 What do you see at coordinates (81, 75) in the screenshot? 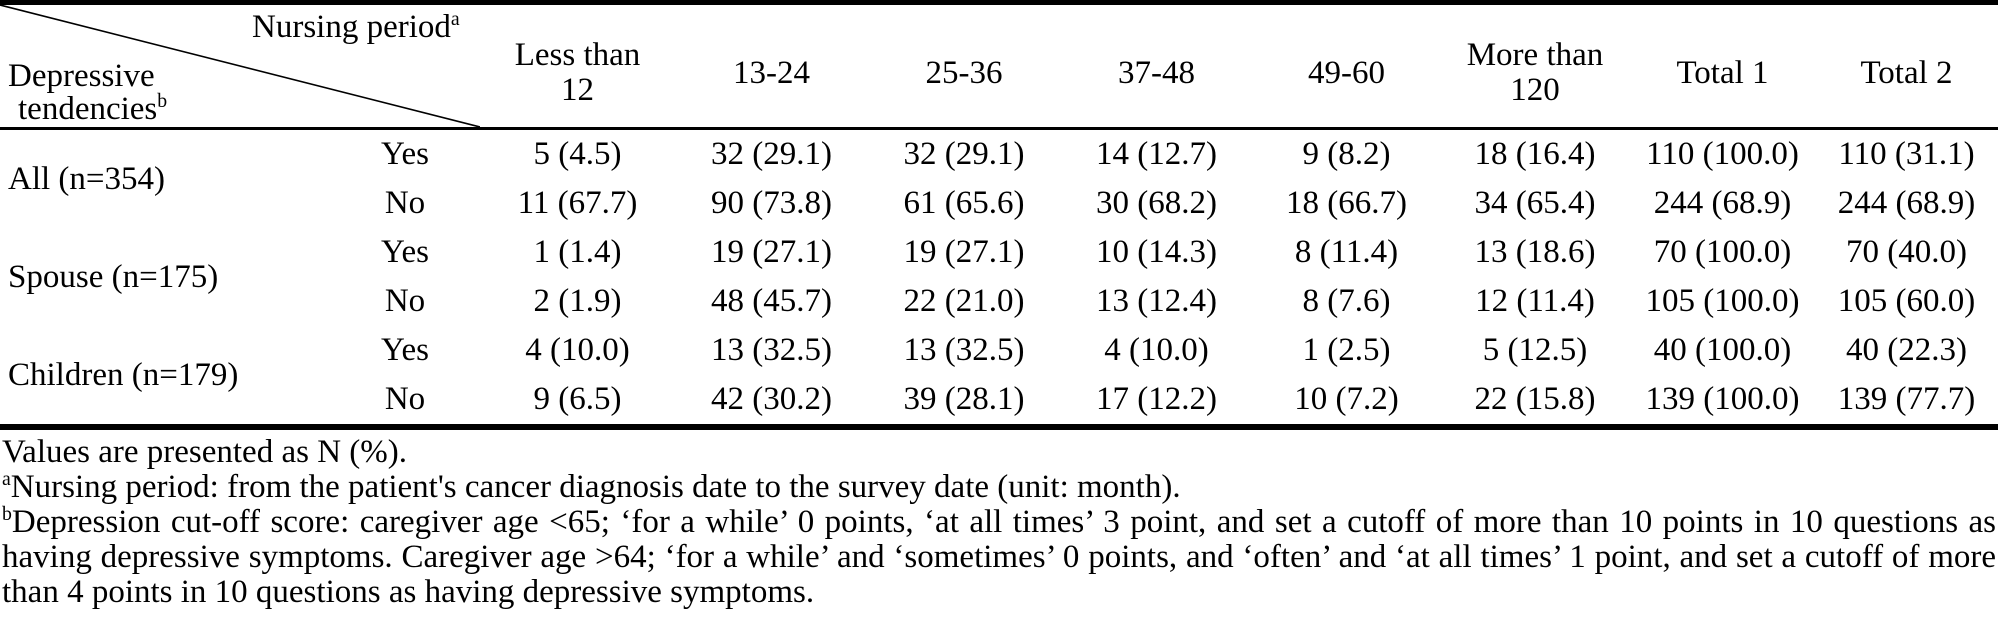
I see `depressive-label-line1: Depressive` at bounding box center [81, 75].